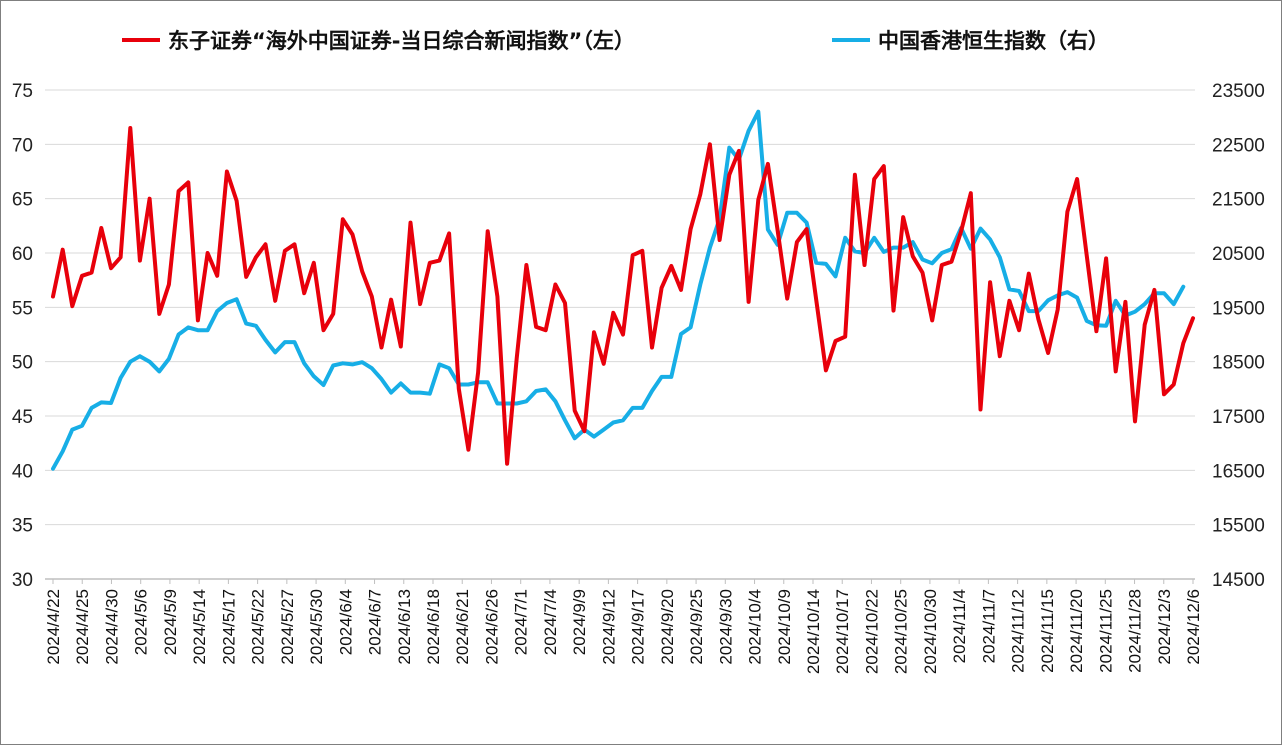  I want to click on right-tick-label: 15500, so click(1238, 526).